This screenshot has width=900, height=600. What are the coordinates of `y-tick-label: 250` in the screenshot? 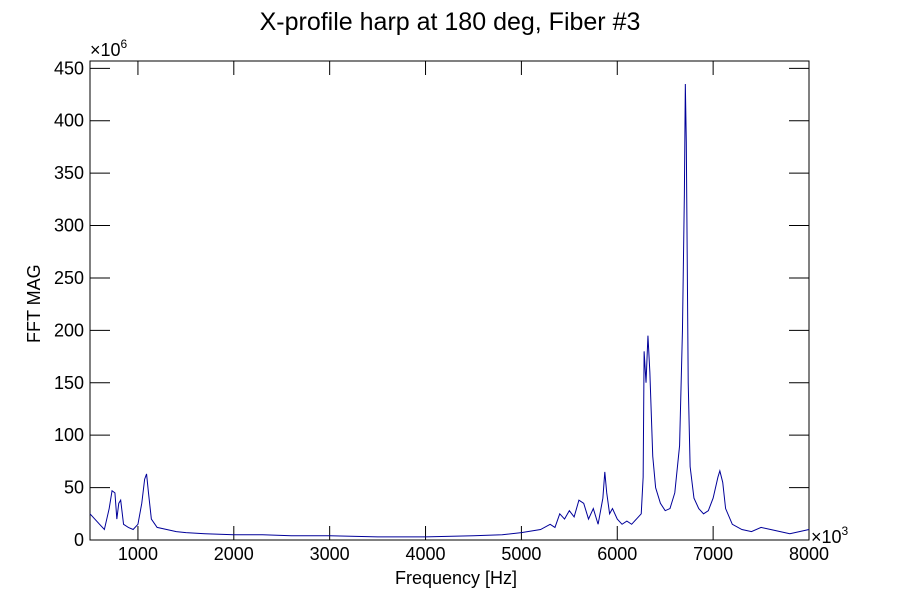 It's located at (69, 278).